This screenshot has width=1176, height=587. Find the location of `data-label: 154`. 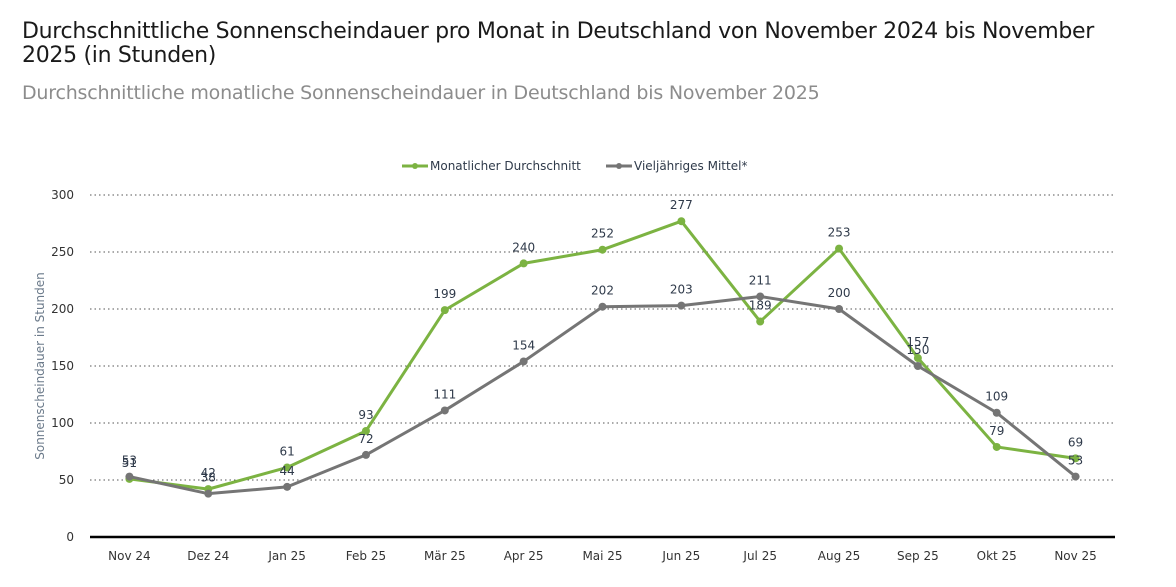

data-label: 154 is located at coordinates (523, 345).